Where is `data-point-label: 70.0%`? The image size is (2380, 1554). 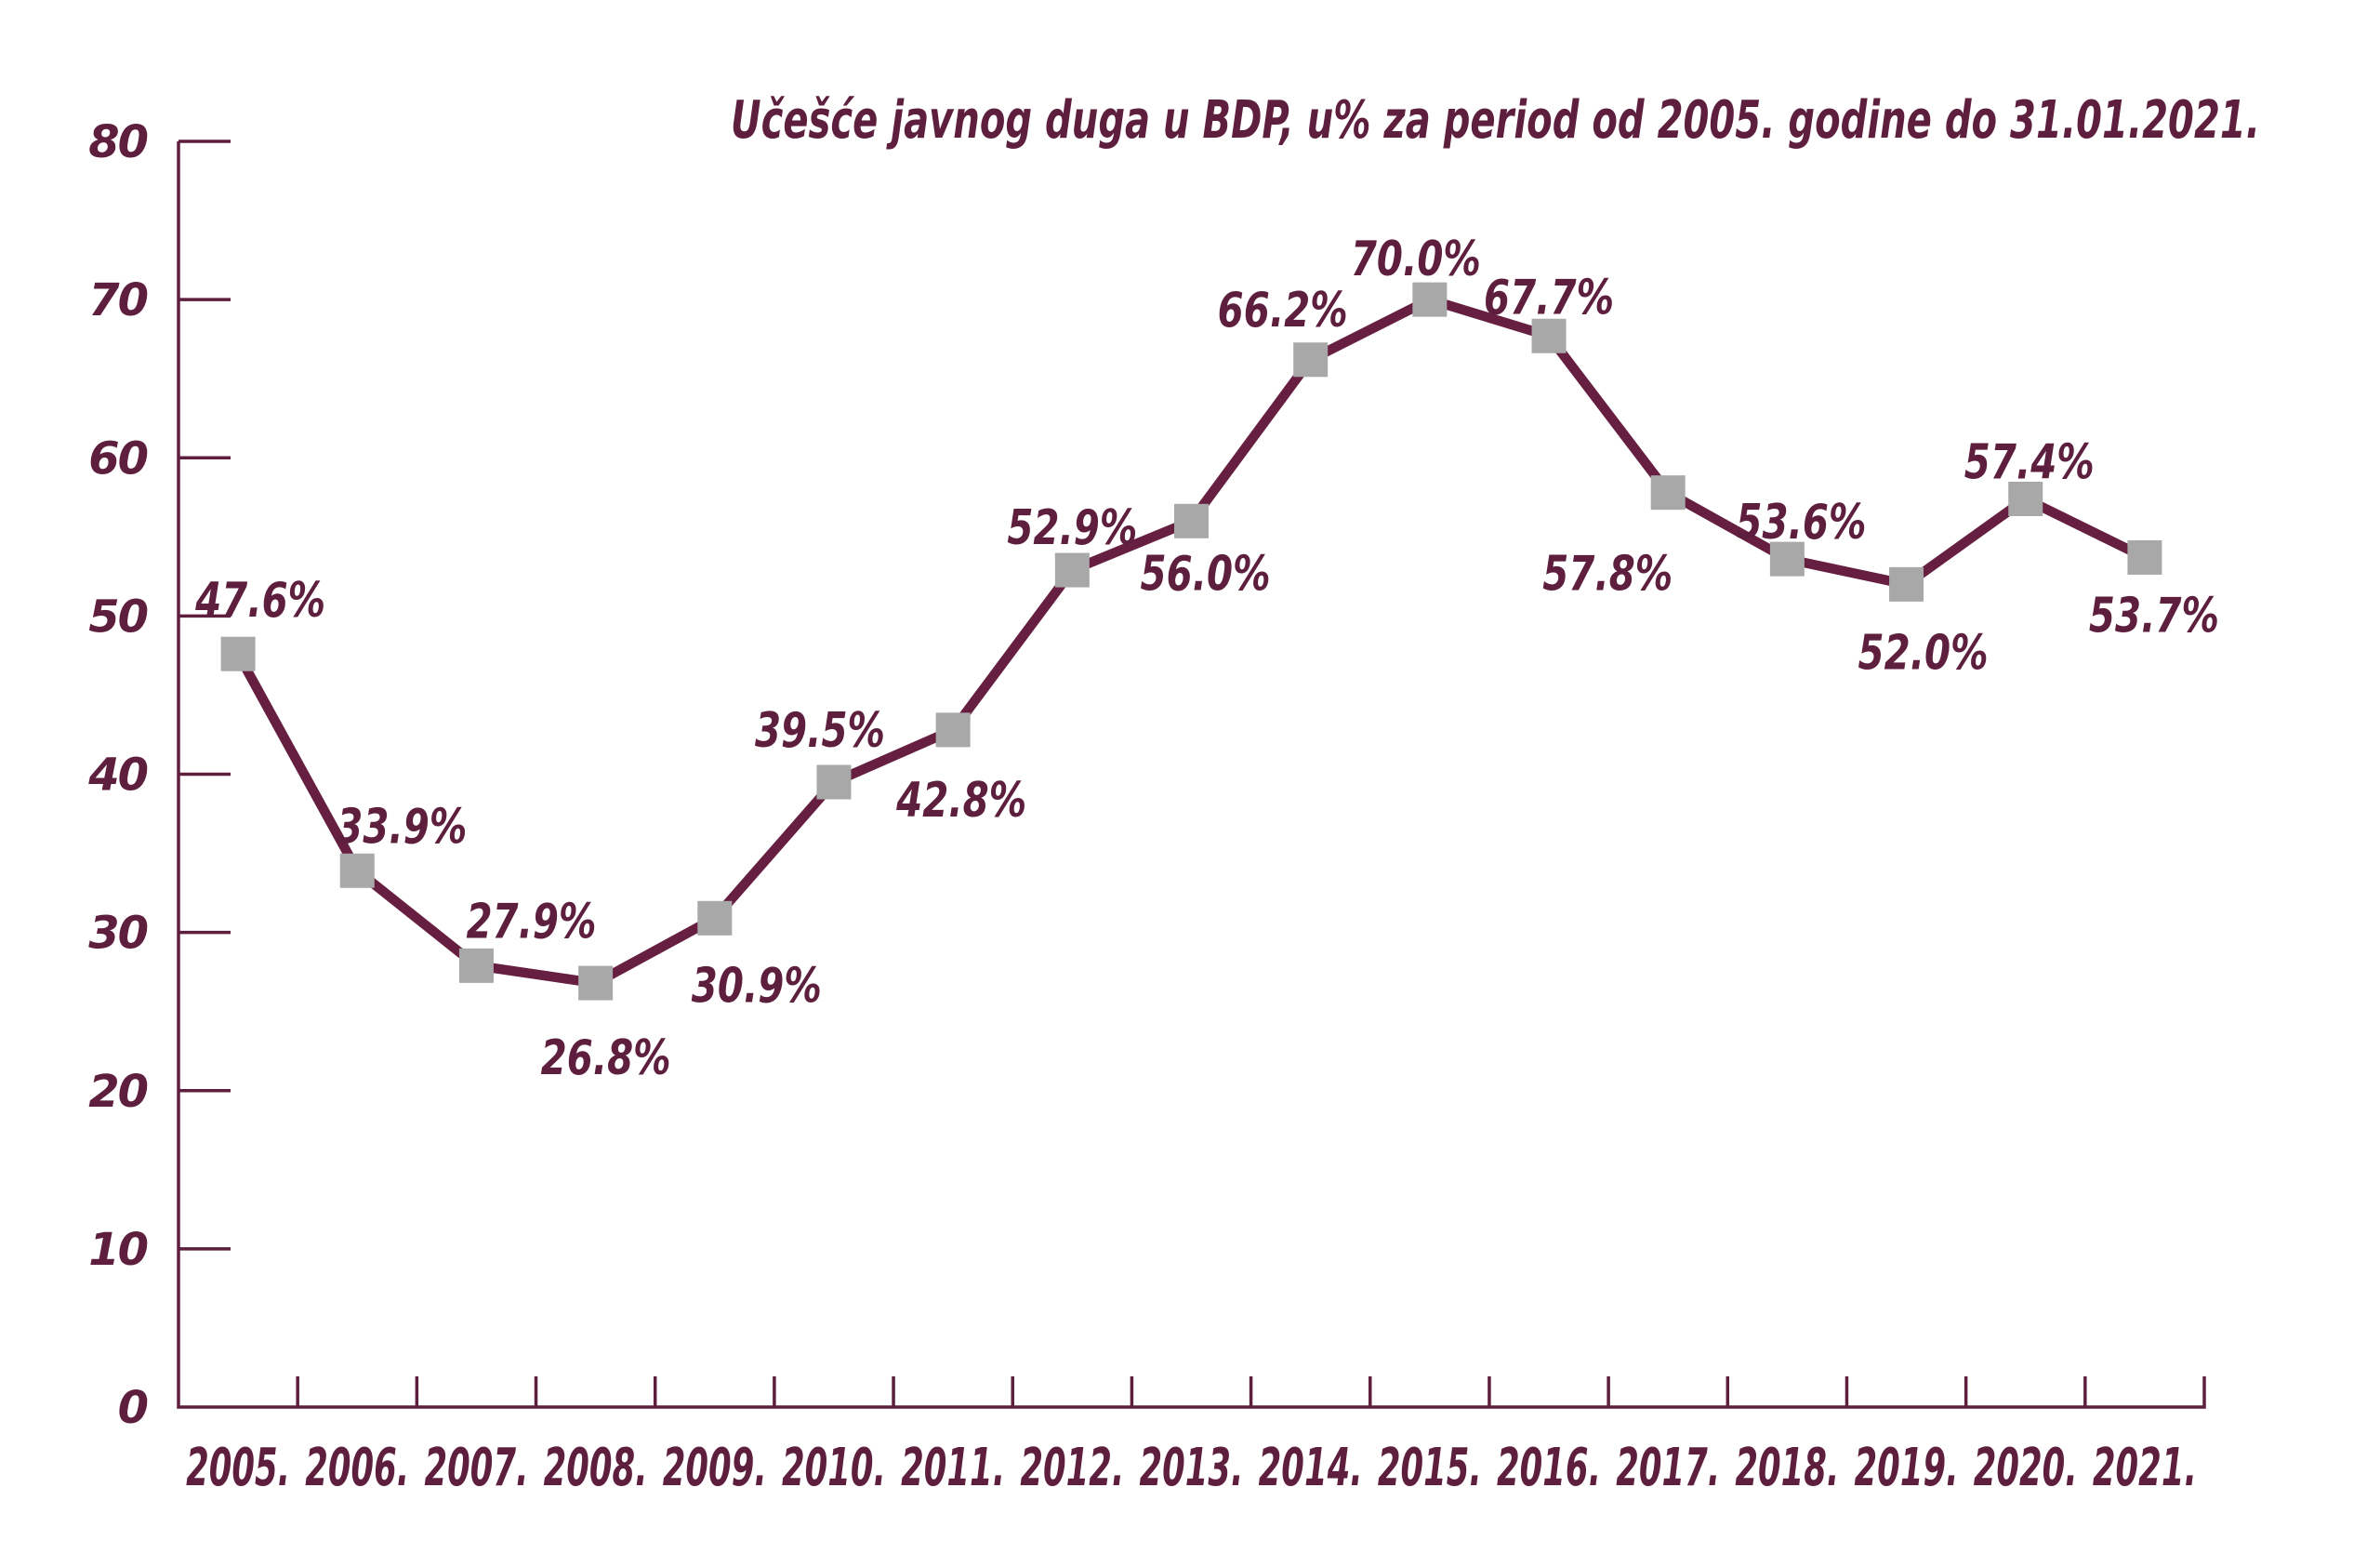
data-point-label: 70.0% is located at coordinates (1416, 259).